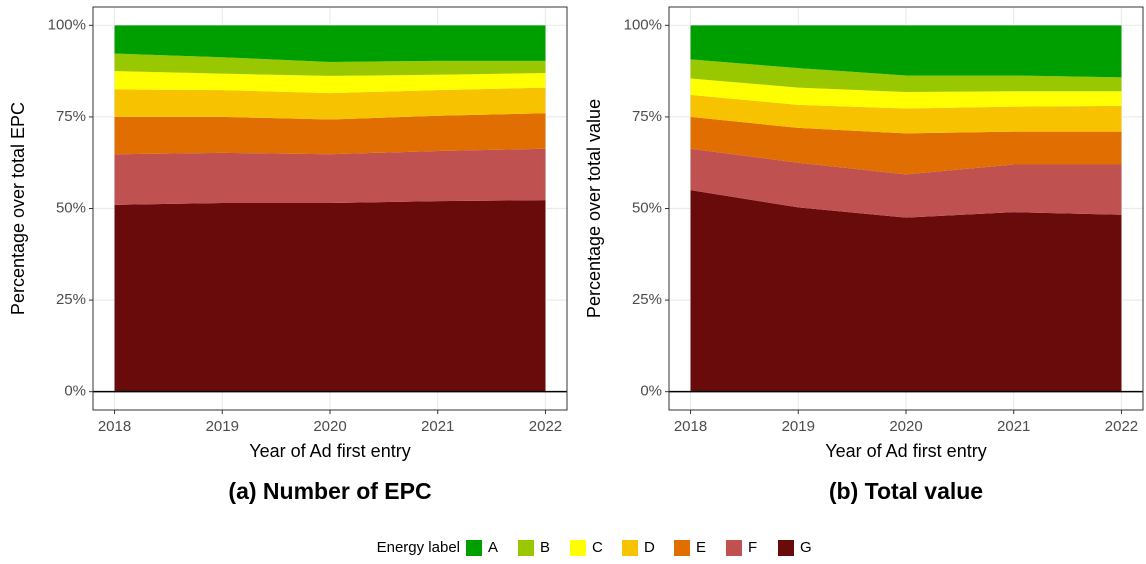 This screenshot has height=564, width=1146. What do you see at coordinates (649, 547) in the screenshot?
I see `legend-label: D` at bounding box center [649, 547].